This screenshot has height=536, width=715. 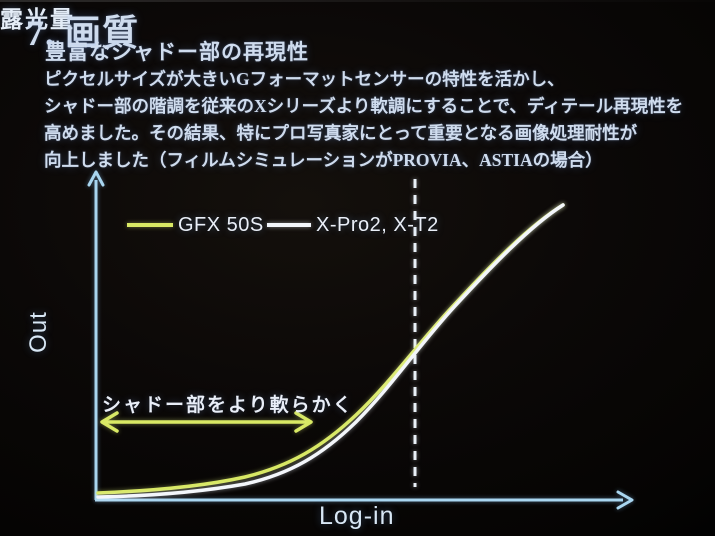 What do you see at coordinates (96, 178) in the screenshot?
I see `y-axis-arrowhead-icon` at bounding box center [96, 178].